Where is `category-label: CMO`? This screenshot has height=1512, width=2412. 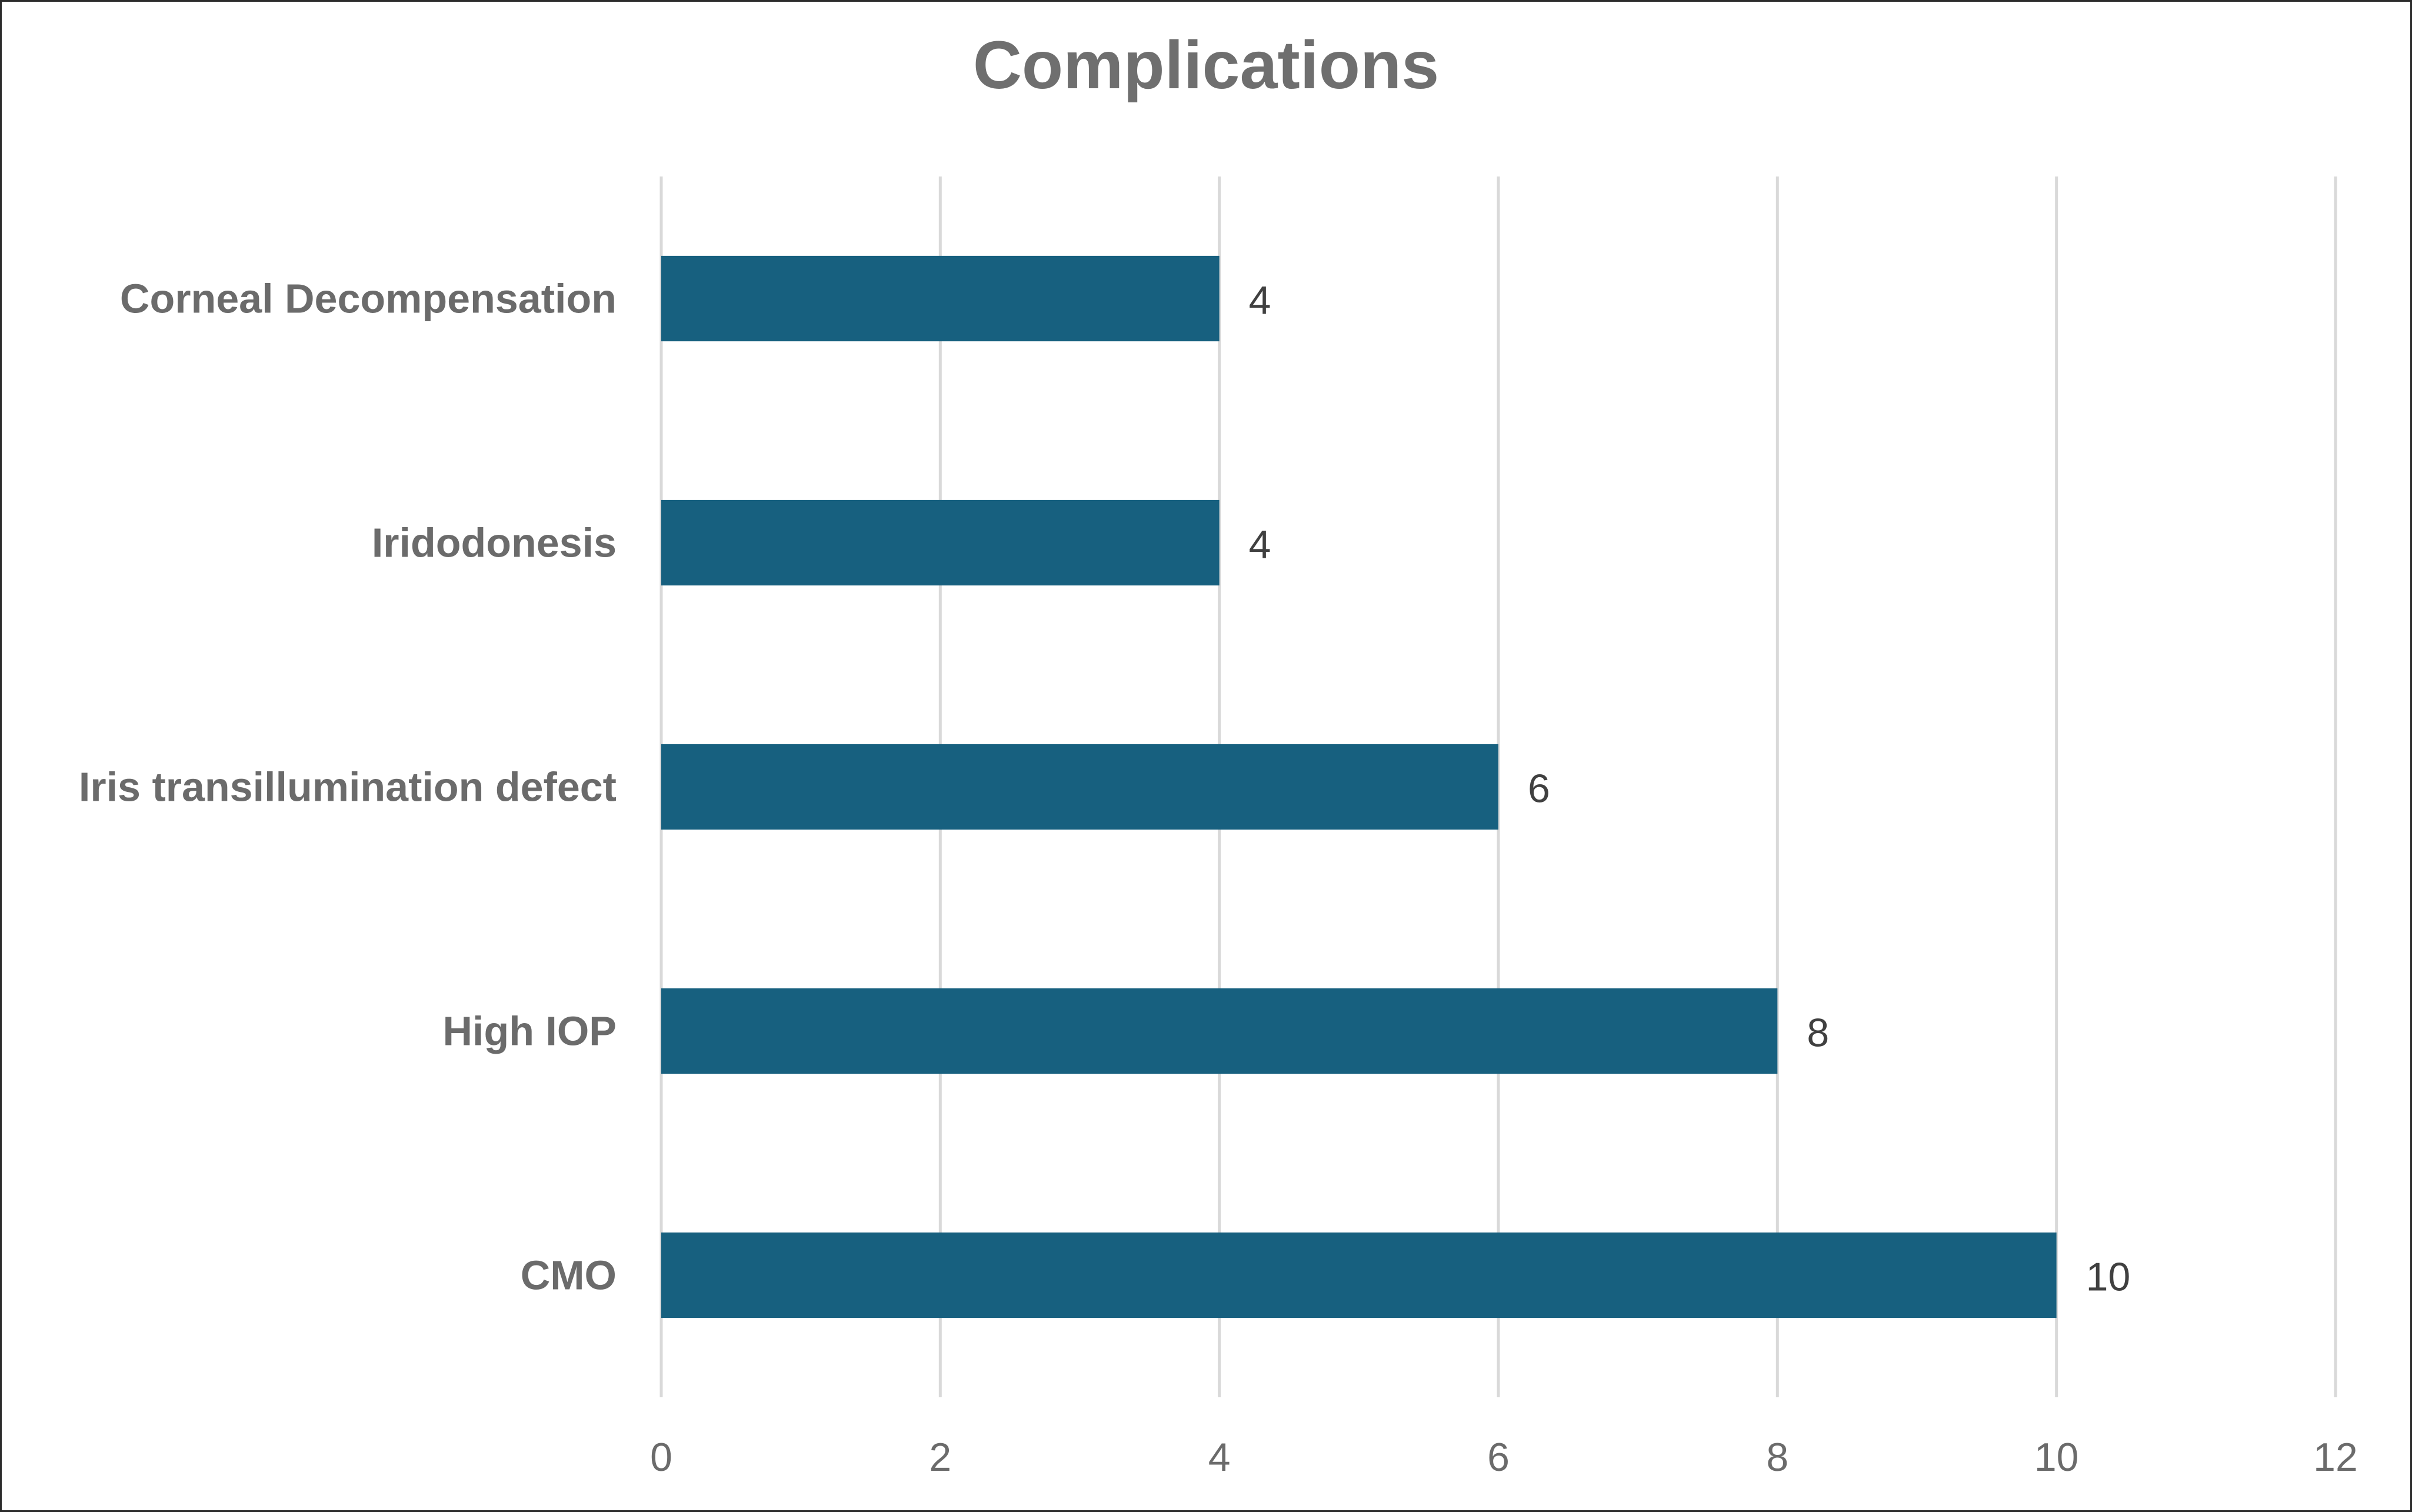
category-label: CMO is located at coordinates (569, 1275).